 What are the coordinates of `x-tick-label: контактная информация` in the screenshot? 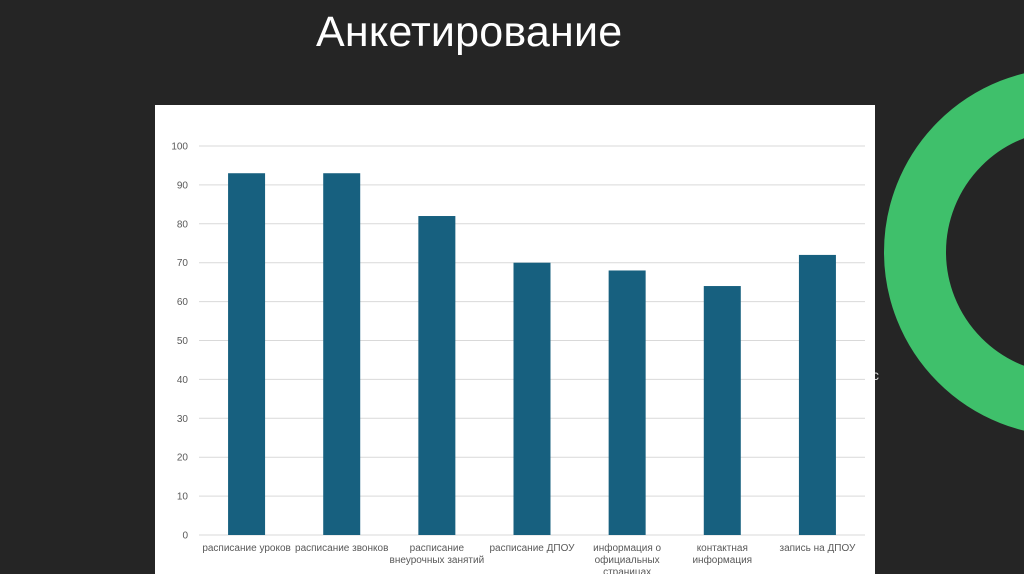 It's located at (722, 554).